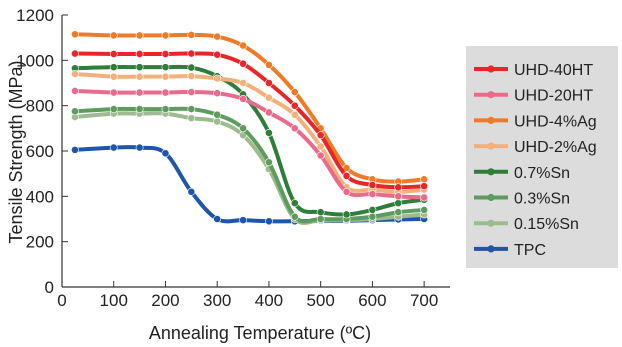 The width and height of the screenshot is (622, 347). Describe the element at coordinates (424, 300) in the screenshot. I see `x-tick-label: 700` at that location.